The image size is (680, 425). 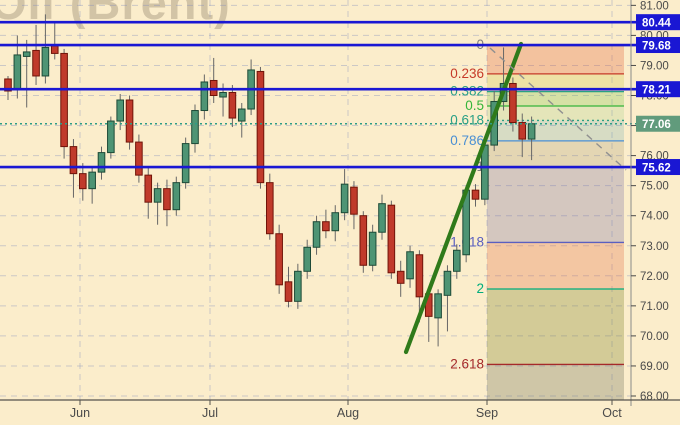 What do you see at coordinates (654, 247) in the screenshot?
I see `price-axis-label: 73.00` at bounding box center [654, 247].